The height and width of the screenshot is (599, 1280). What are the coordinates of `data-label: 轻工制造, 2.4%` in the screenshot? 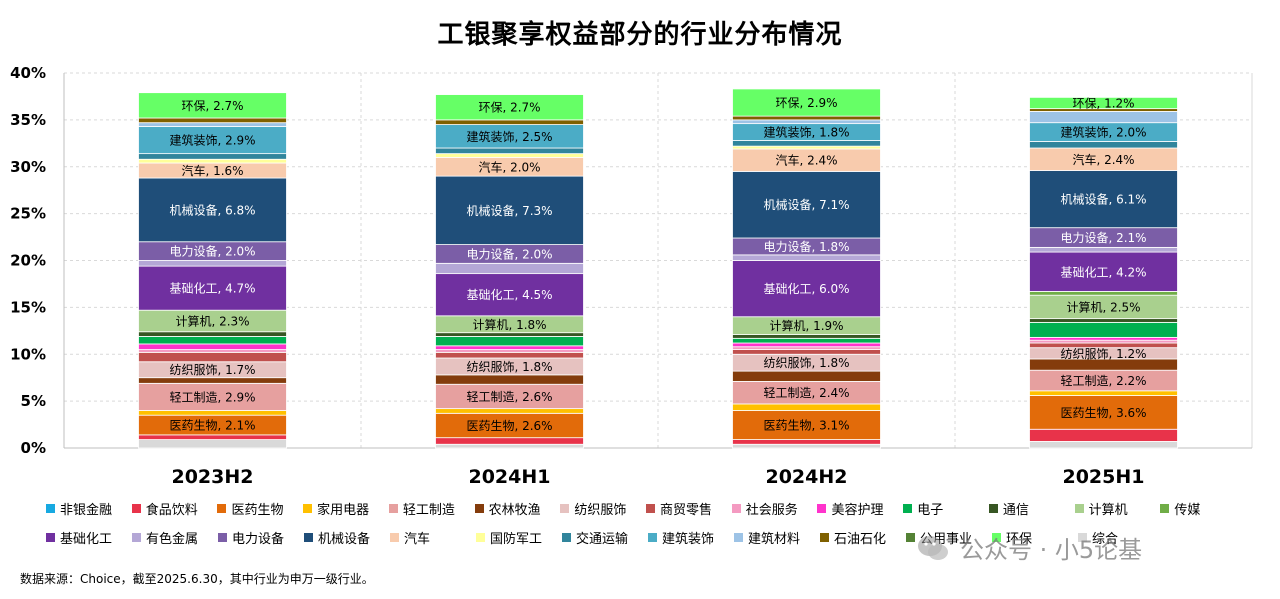 It's located at (806, 393).